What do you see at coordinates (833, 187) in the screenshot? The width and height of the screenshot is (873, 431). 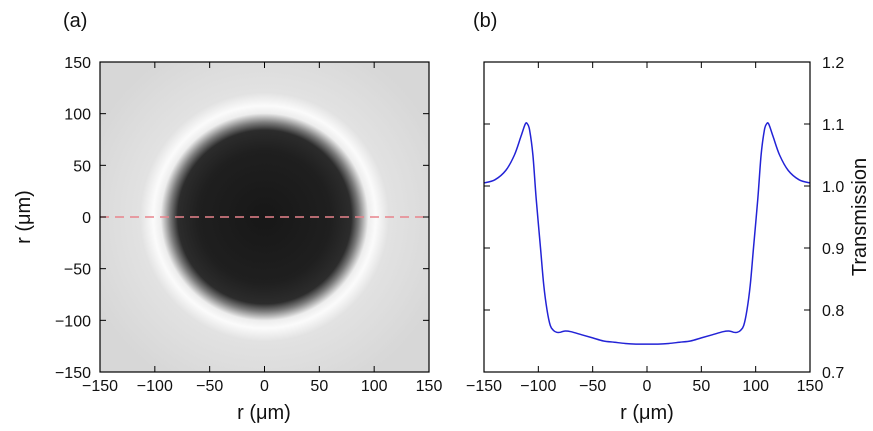 I see `plot-b-y-tick-label: 1.0` at bounding box center [833, 187].